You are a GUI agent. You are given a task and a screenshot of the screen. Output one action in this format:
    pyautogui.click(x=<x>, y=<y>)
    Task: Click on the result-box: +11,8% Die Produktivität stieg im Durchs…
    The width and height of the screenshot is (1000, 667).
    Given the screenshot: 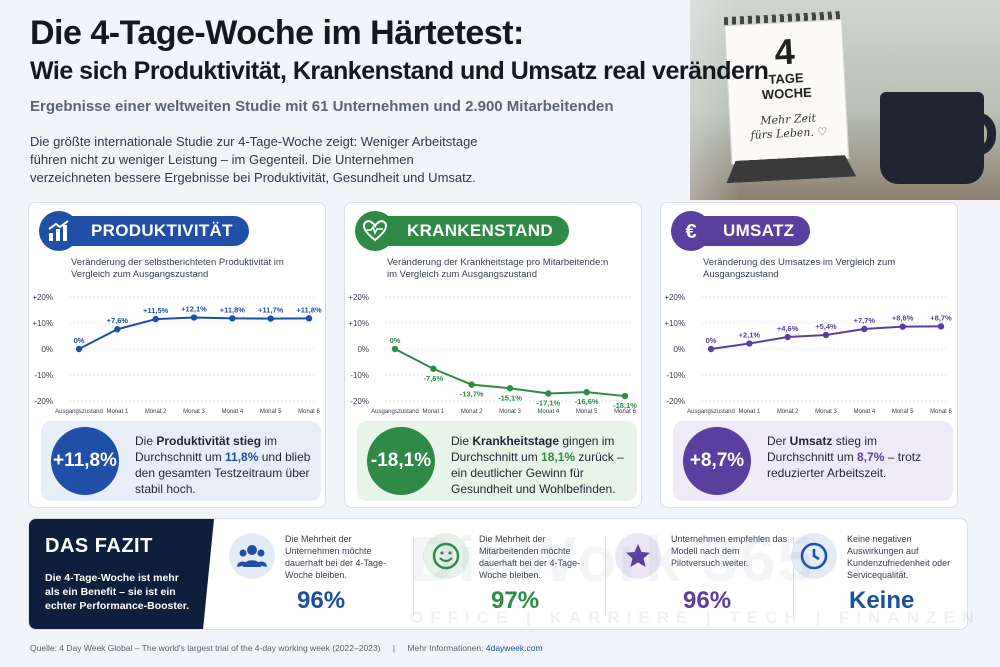 What is the action you would take?
    pyautogui.click(x=181, y=461)
    